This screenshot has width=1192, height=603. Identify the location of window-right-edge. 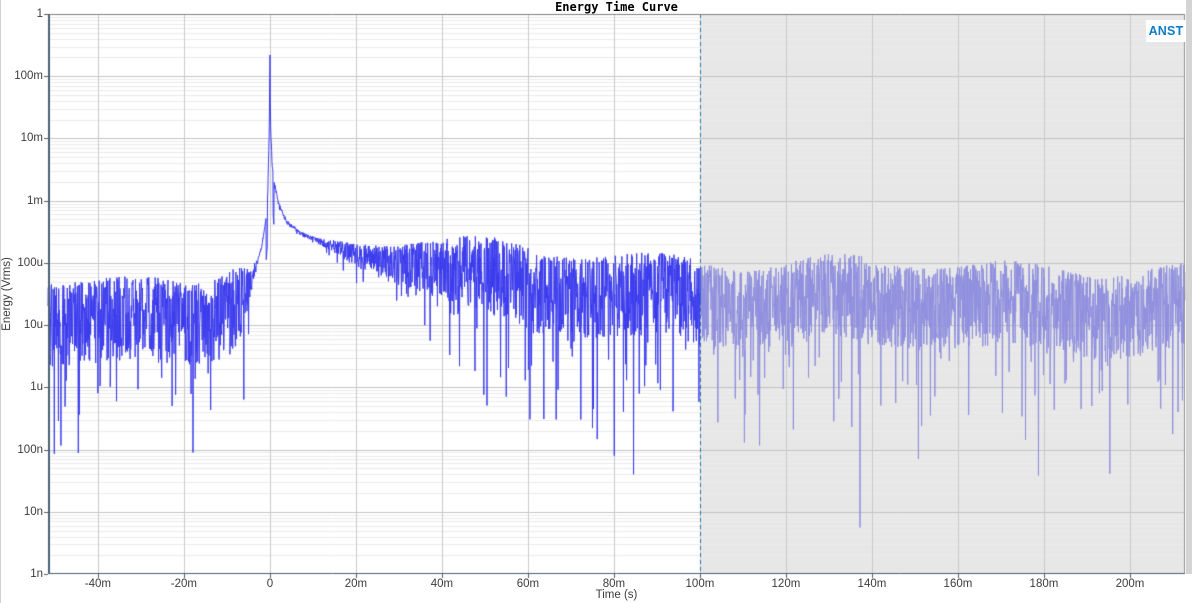
(1189, 287).